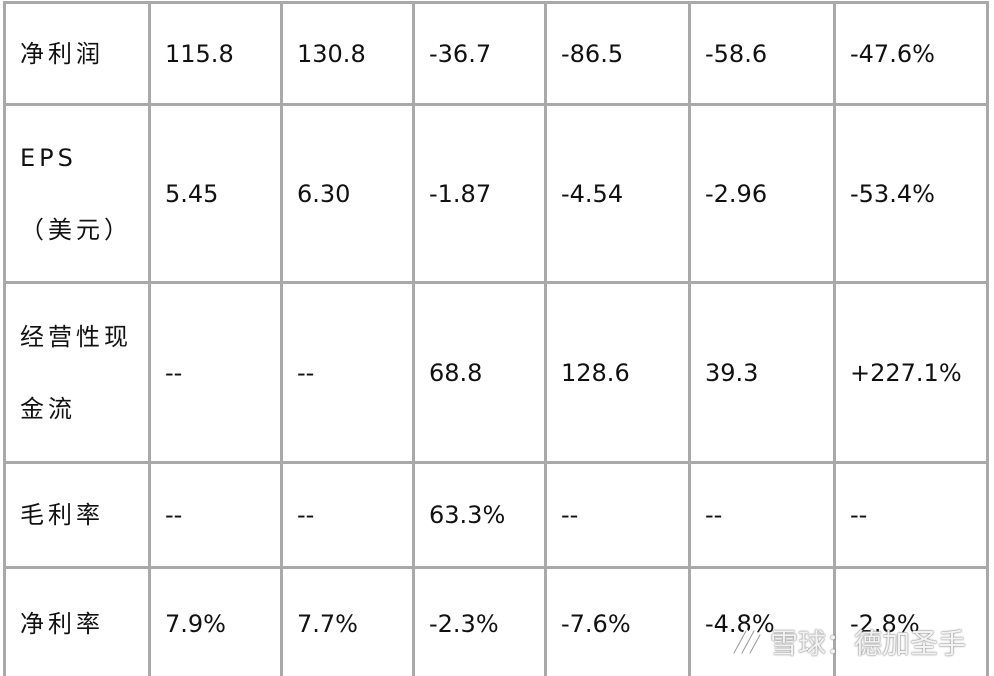 The image size is (994, 676). What do you see at coordinates (867, 643) in the screenshot?
I see `watermark-text: 雪球：德加圣手` at bounding box center [867, 643].